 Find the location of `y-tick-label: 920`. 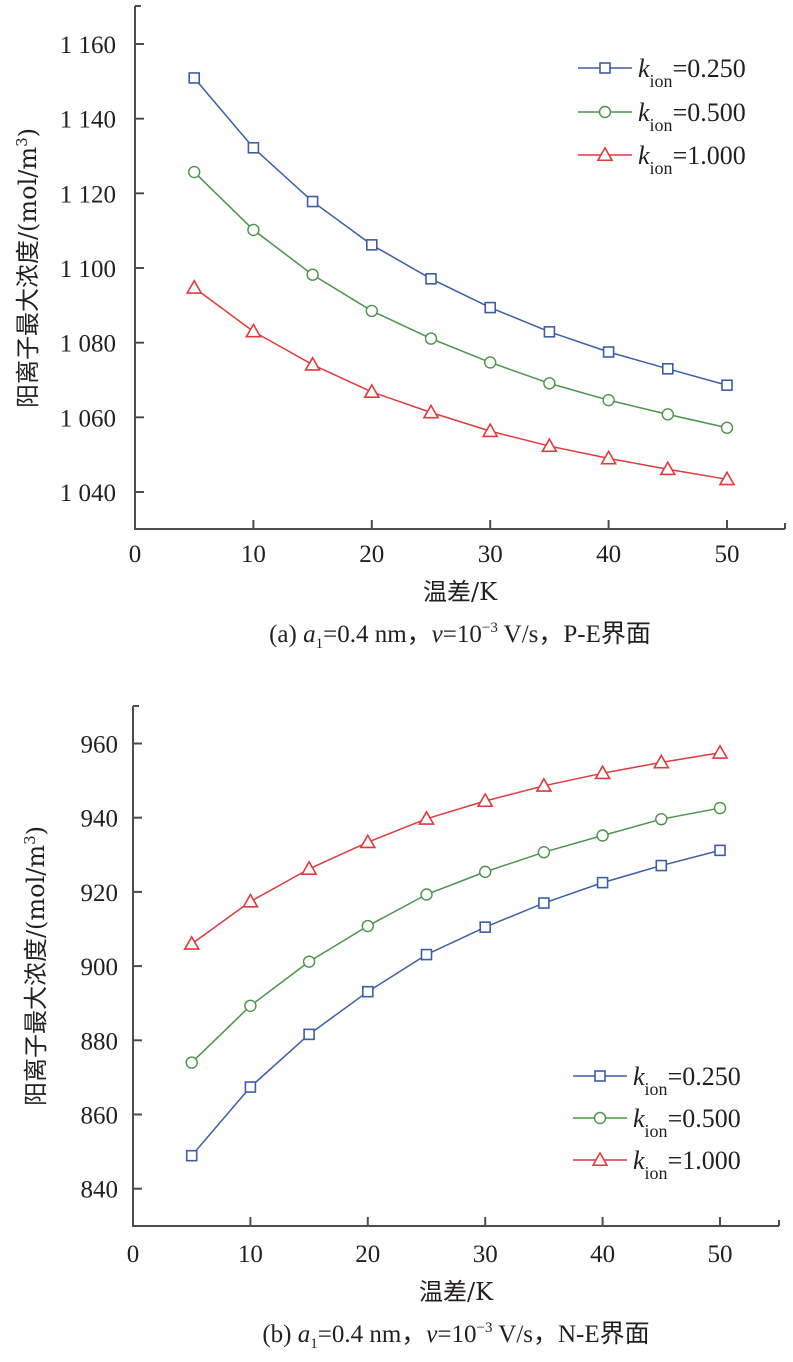

y-tick-label: 920 is located at coordinates (100, 893).